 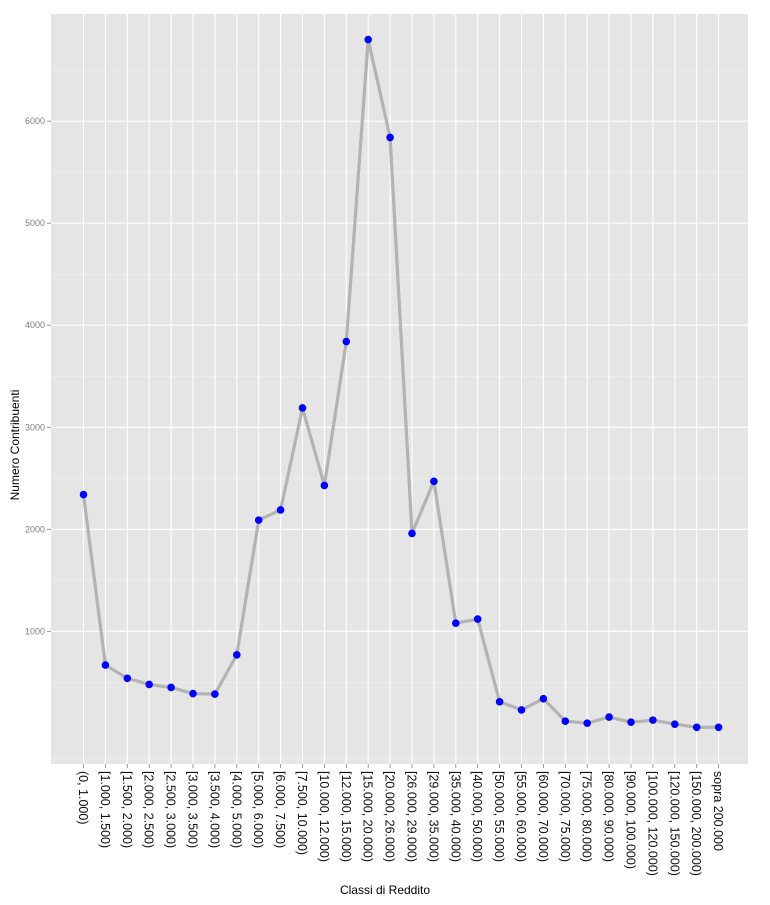 I want to click on x-tick-label: [1.500, 2.000), so click(x=127, y=809).